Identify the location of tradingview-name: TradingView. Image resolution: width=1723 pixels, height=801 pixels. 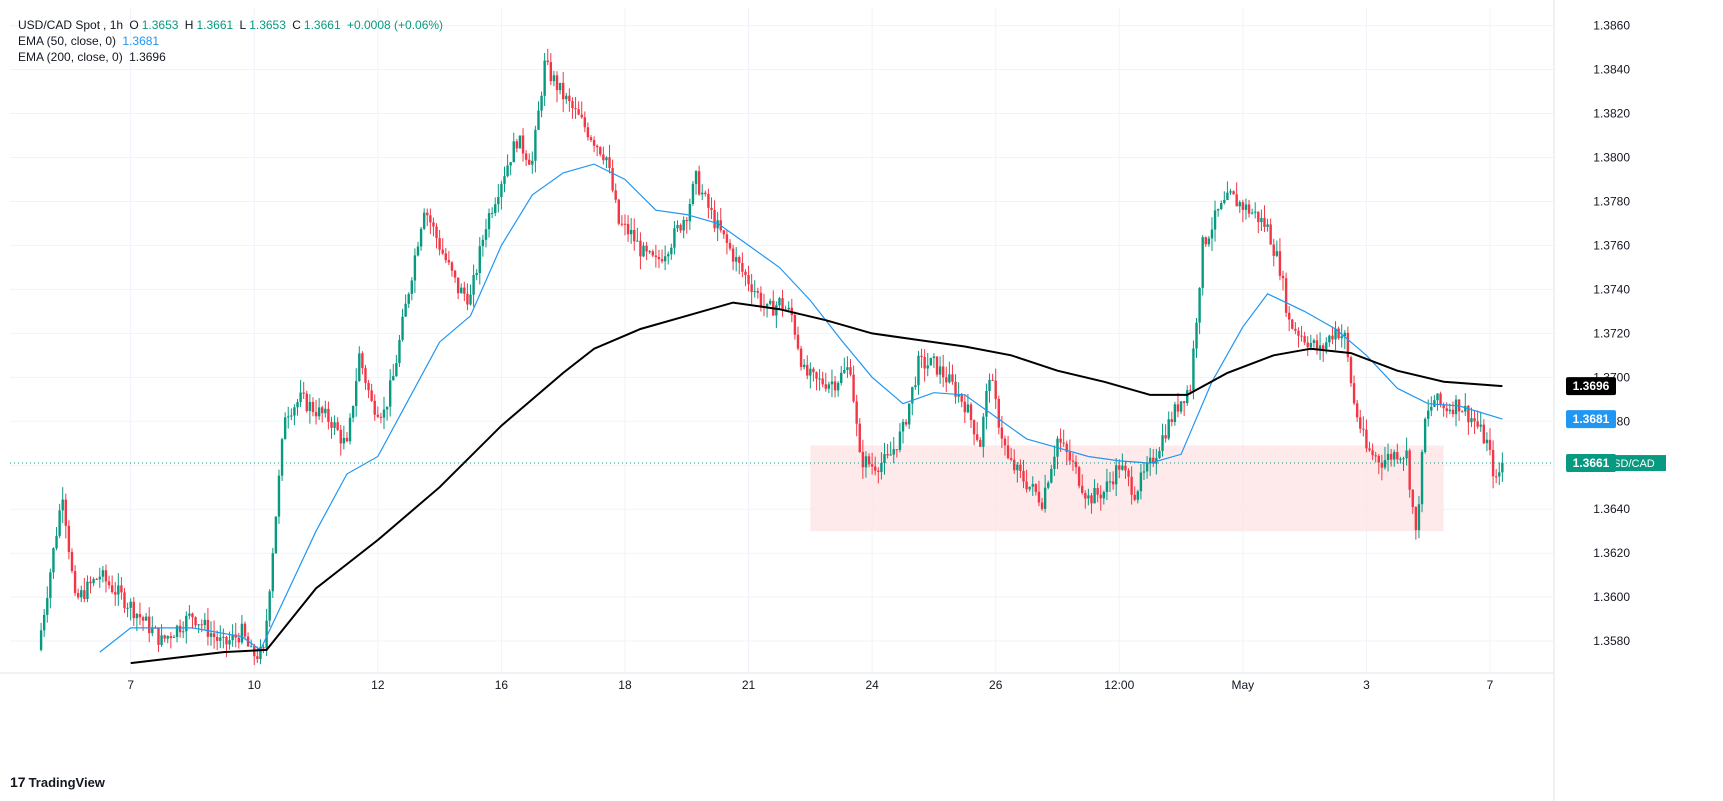
(66, 782).